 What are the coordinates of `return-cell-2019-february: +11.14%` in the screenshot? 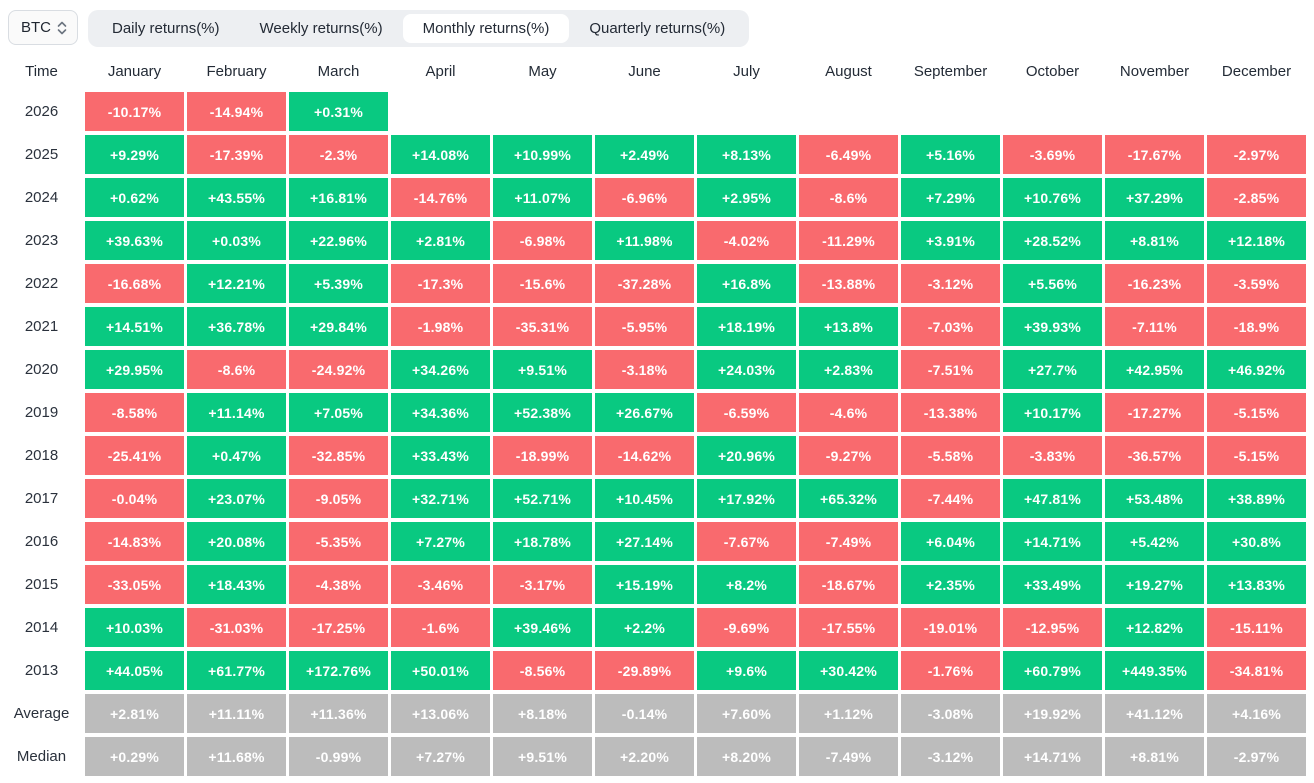 It's located at (236, 412).